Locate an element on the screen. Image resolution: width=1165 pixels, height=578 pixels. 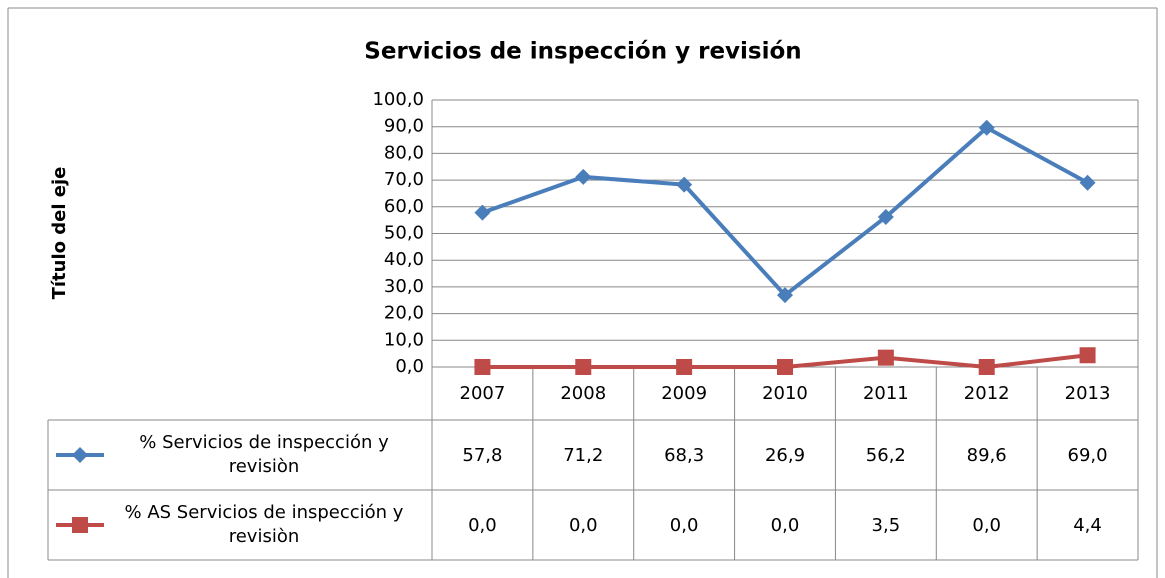
category-label: 2008 is located at coordinates (583, 393).